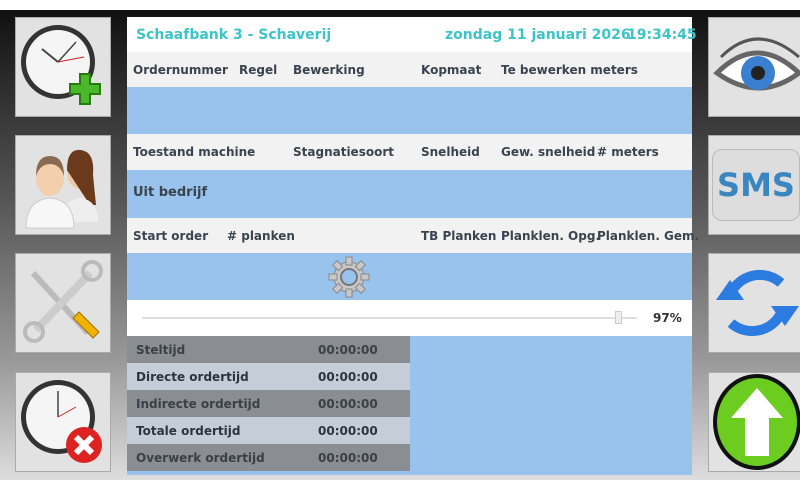  I want to click on start-values-row, so click(409, 276).